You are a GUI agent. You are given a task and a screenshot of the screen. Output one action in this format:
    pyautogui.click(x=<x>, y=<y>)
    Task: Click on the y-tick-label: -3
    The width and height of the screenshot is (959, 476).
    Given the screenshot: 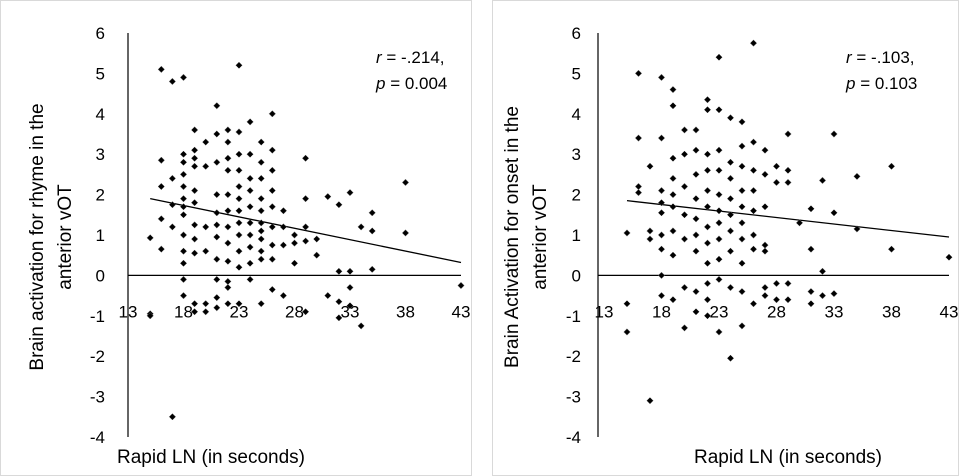 What is the action you would take?
    pyautogui.click(x=573, y=397)
    